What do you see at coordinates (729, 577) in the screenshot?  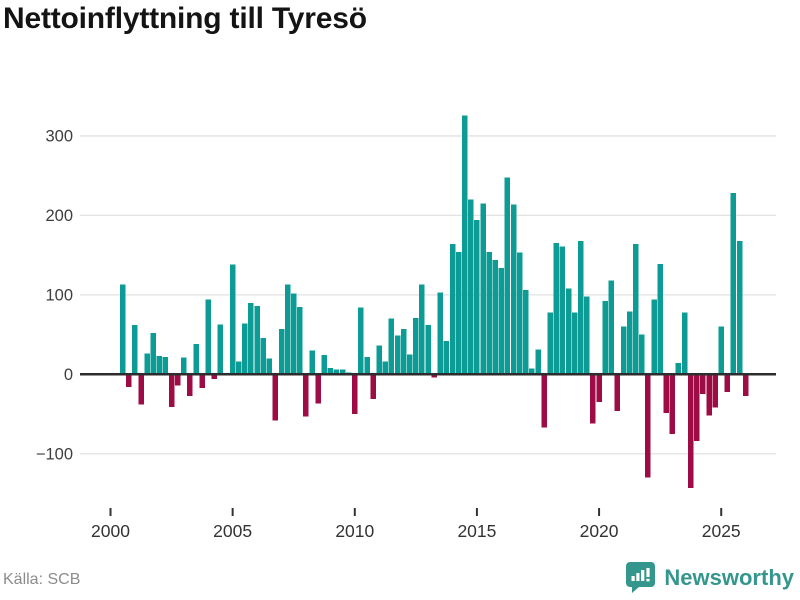 I see `newsworthy-logo-text: Newsworthy` at bounding box center [729, 577].